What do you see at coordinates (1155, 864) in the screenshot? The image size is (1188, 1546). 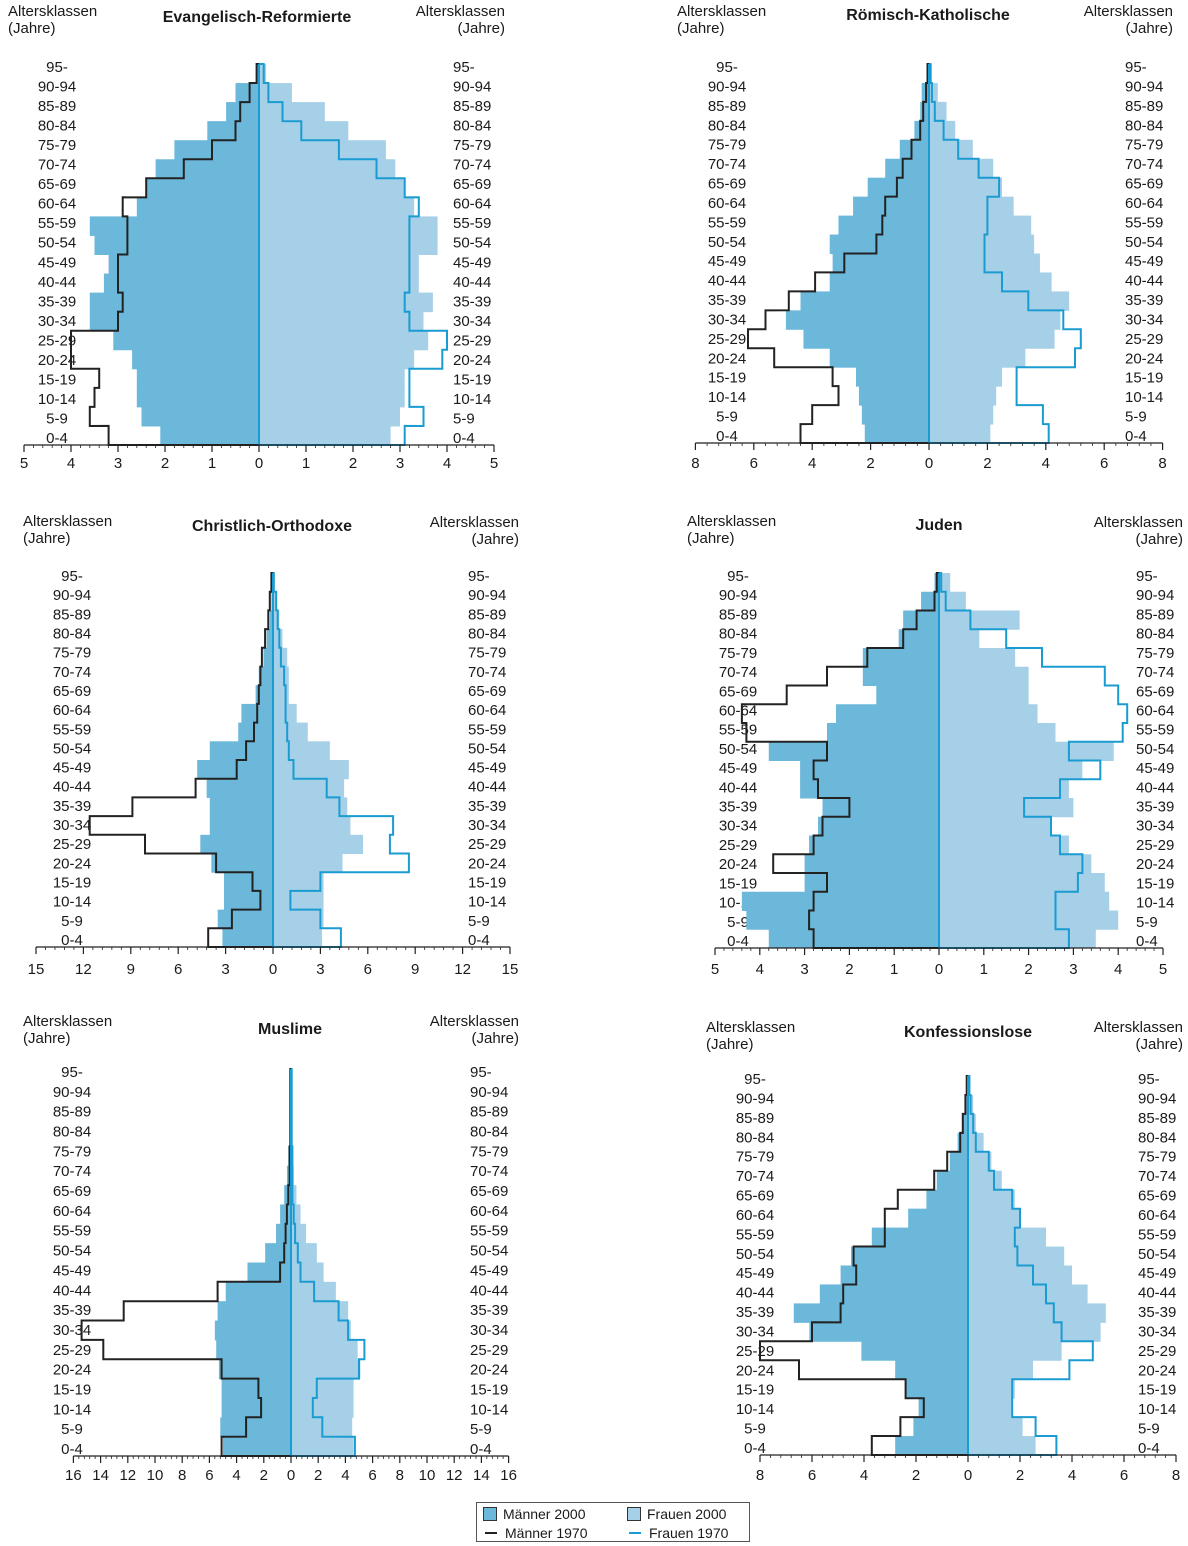 I see `age-label-right: 20-24` at bounding box center [1155, 864].